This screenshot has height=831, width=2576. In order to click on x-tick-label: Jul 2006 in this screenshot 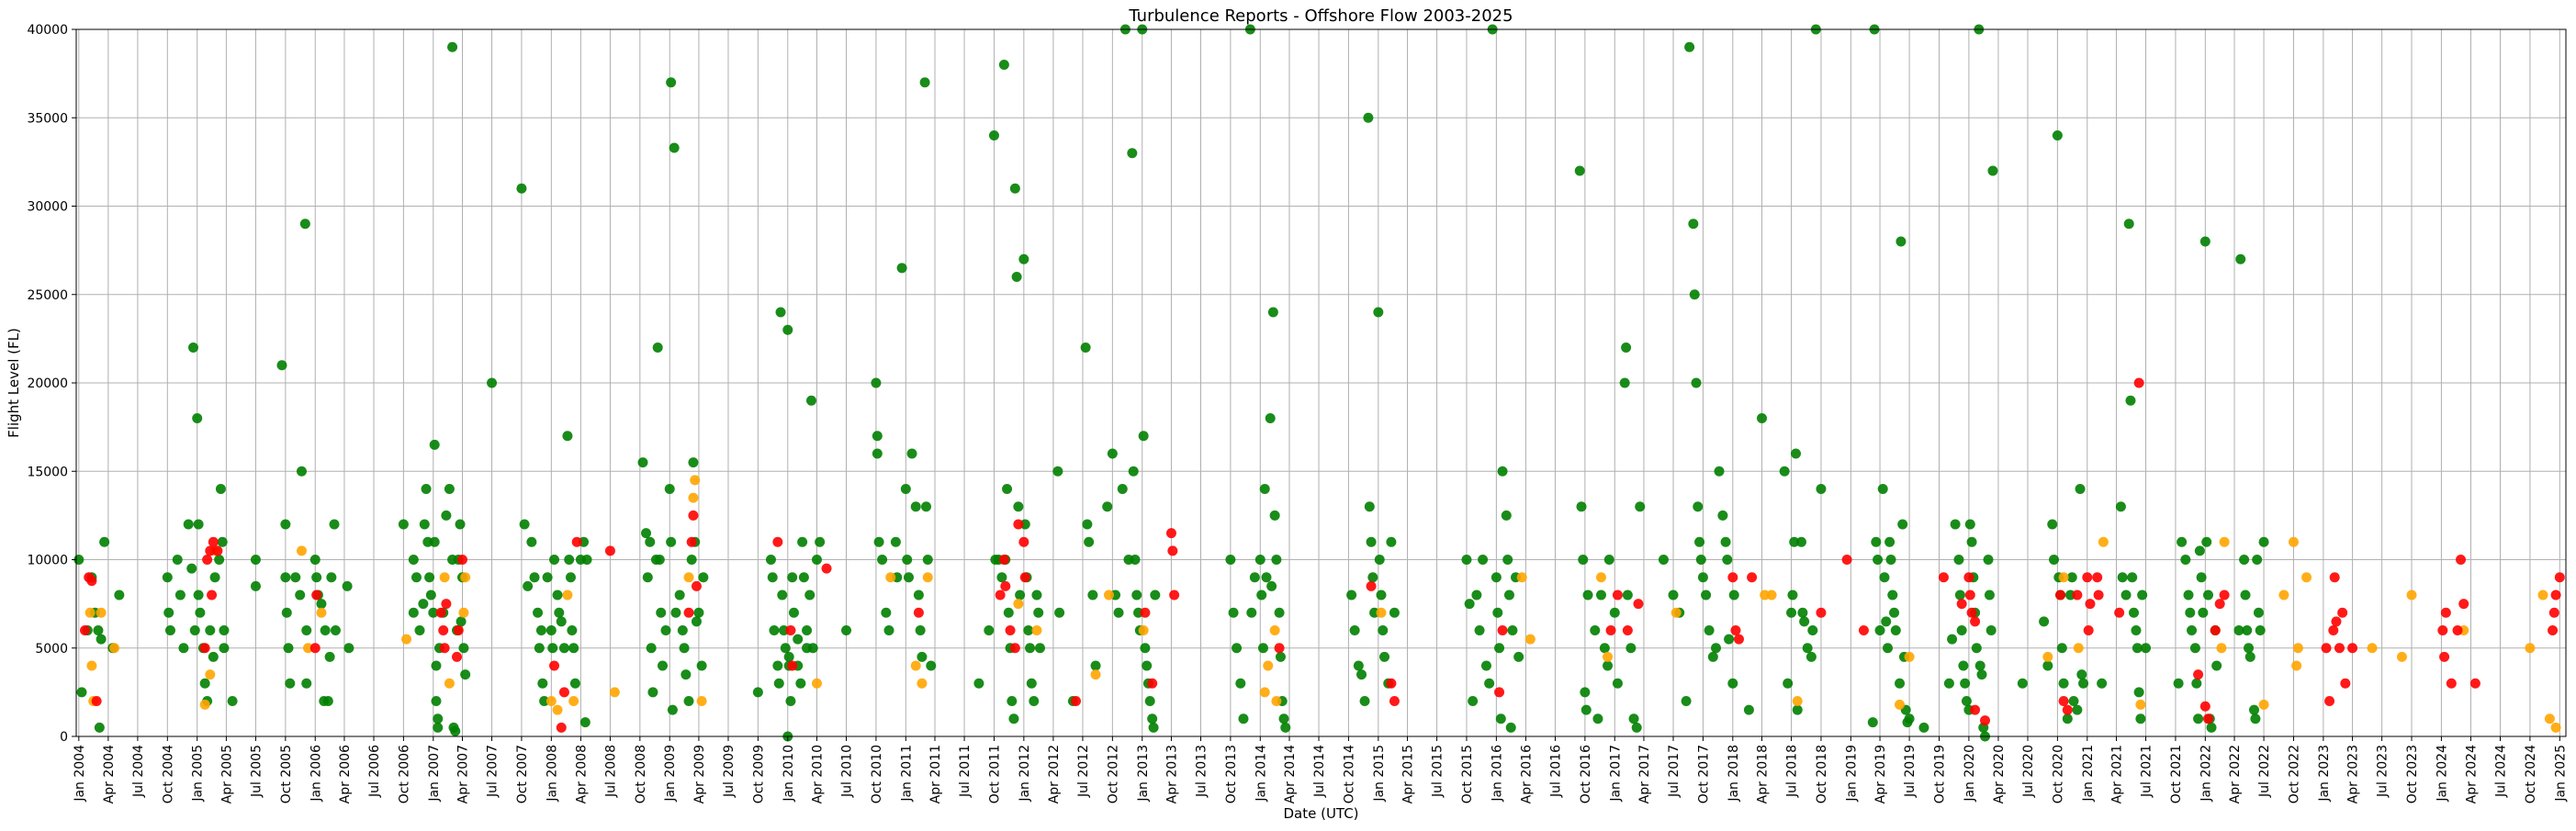, I will do `click(374, 772)`.